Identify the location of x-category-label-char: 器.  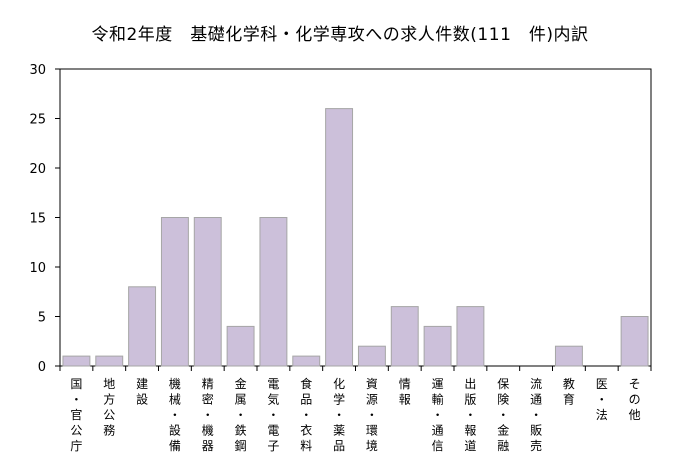
(208, 446).